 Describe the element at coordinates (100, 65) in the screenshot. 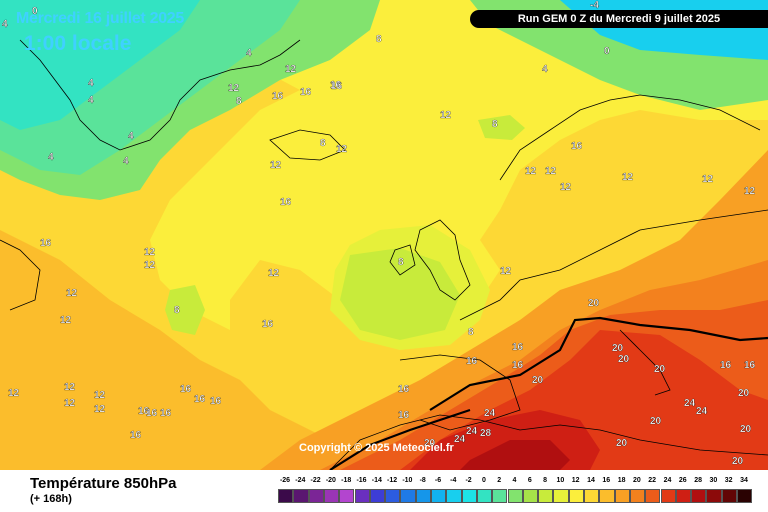

I see `band-0-greenland` at that location.